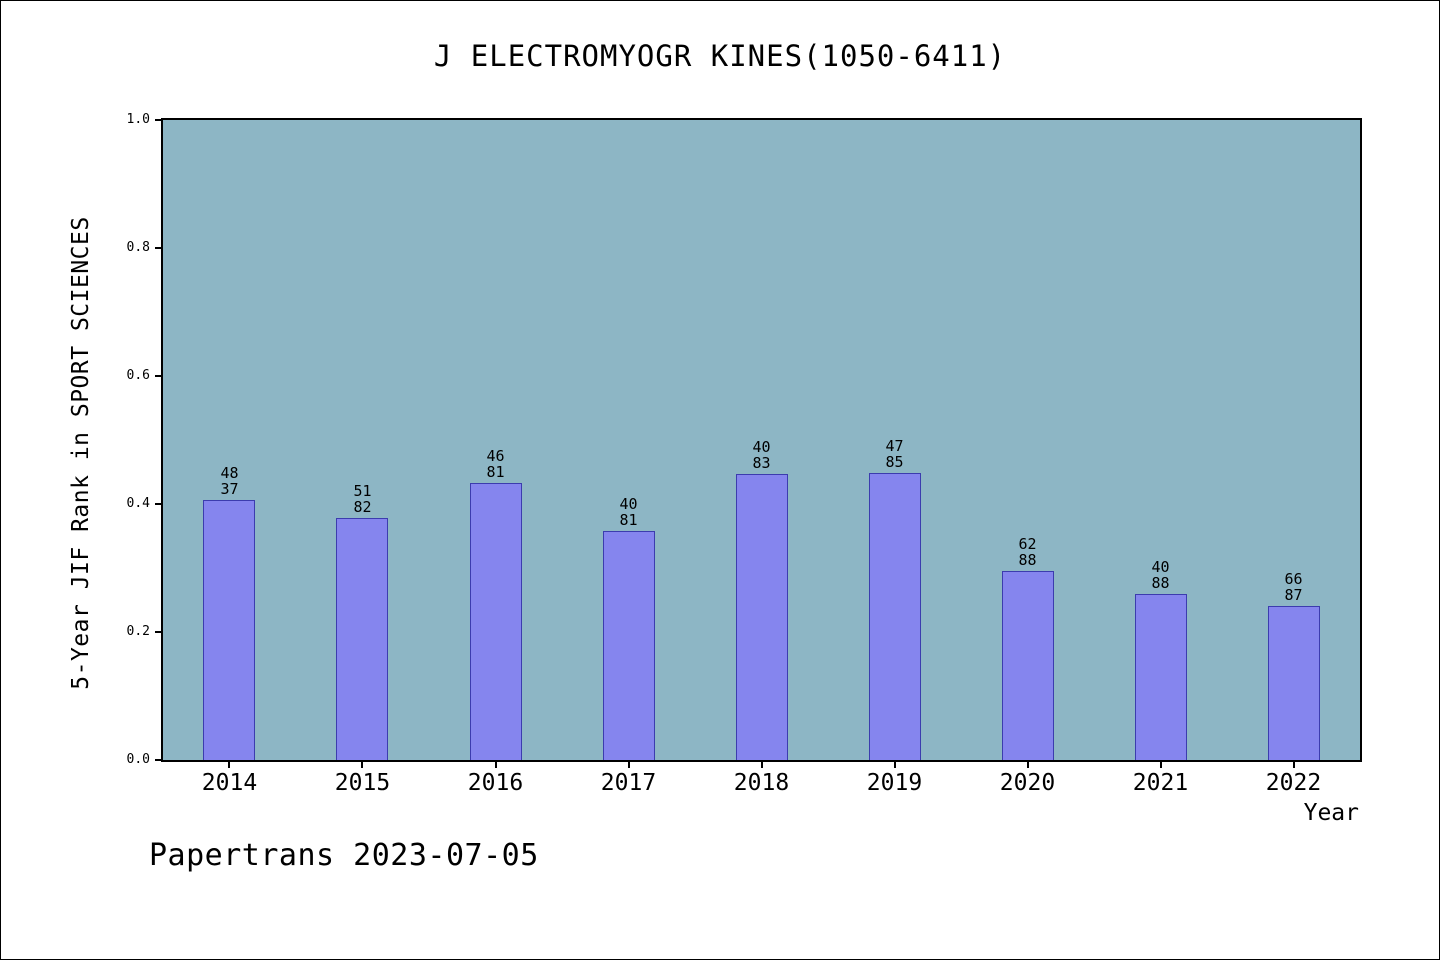 The height and width of the screenshot is (960, 1440). I want to click on bar-2014, so click(229, 629).